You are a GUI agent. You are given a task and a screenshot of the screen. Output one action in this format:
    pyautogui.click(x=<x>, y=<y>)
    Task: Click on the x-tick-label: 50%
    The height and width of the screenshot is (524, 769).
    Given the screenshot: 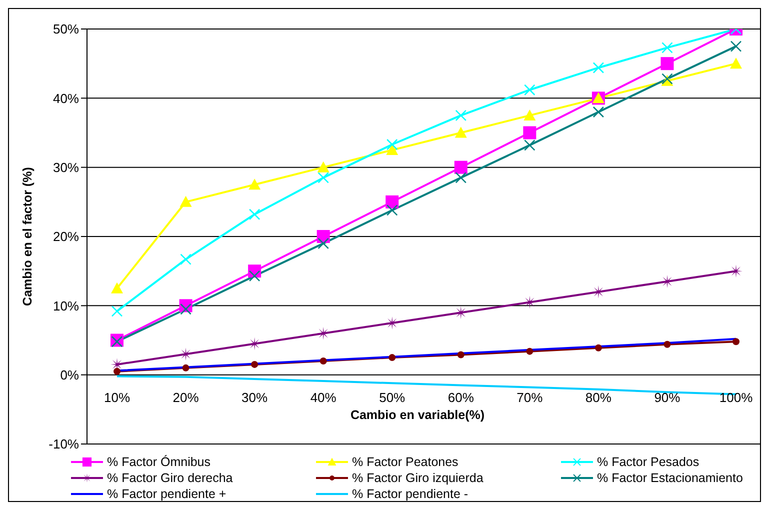 What is the action you would take?
    pyautogui.click(x=392, y=397)
    